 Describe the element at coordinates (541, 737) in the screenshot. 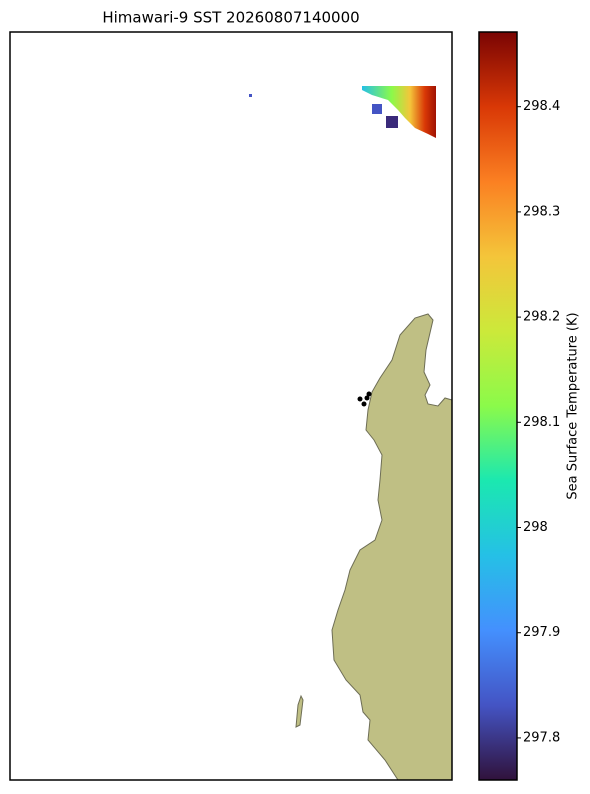

I see `colorbar-tick-label: 297.8` at that location.